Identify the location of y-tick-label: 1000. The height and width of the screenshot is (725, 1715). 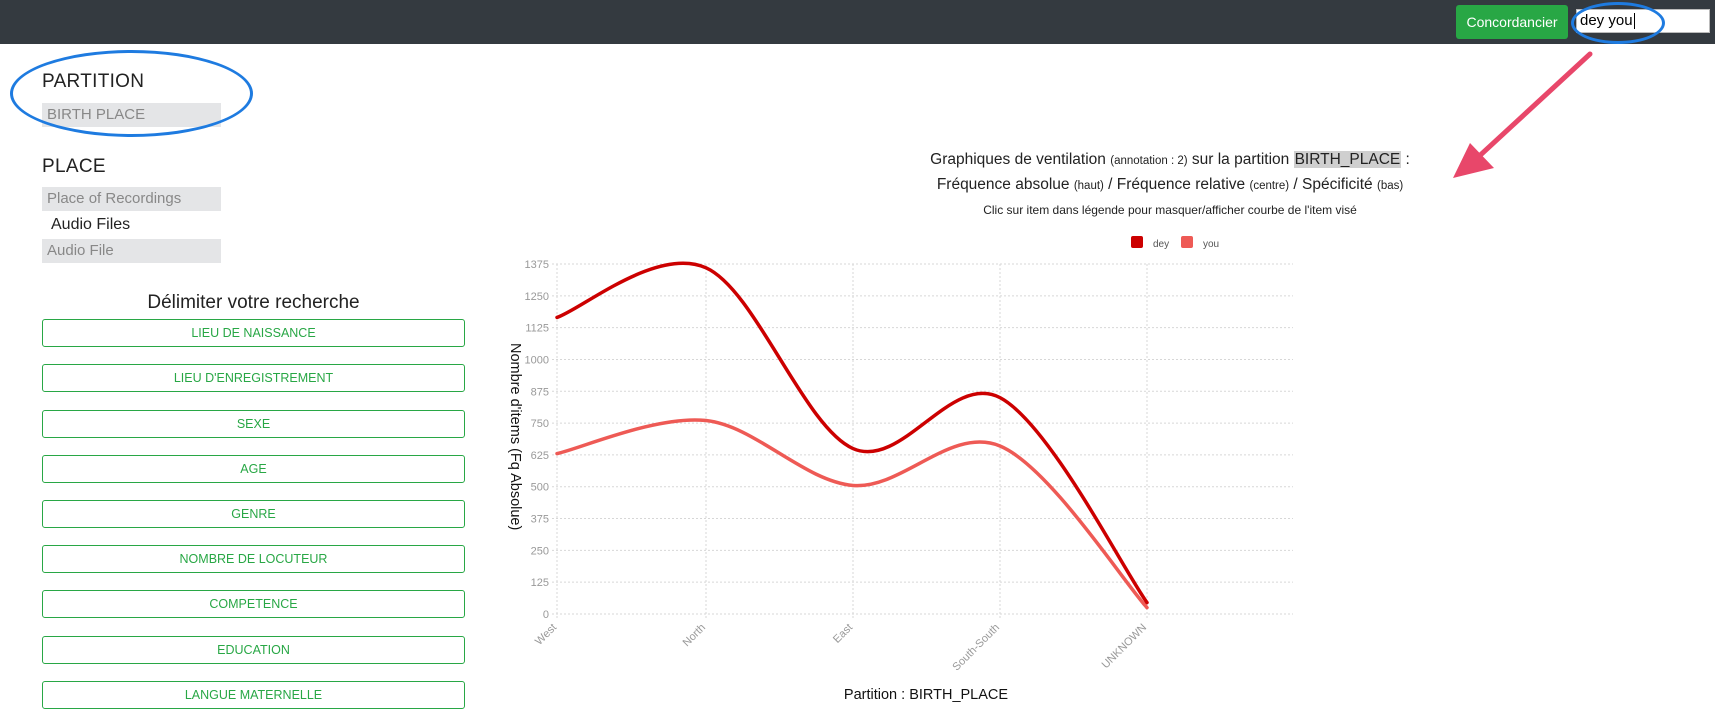
(537, 360).